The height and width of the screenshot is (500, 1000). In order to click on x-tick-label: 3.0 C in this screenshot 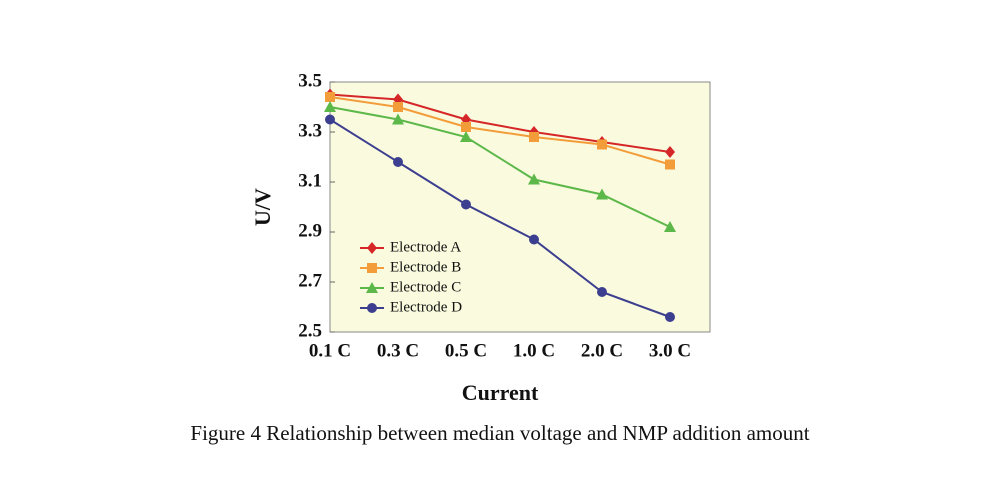, I will do `click(670, 350)`.